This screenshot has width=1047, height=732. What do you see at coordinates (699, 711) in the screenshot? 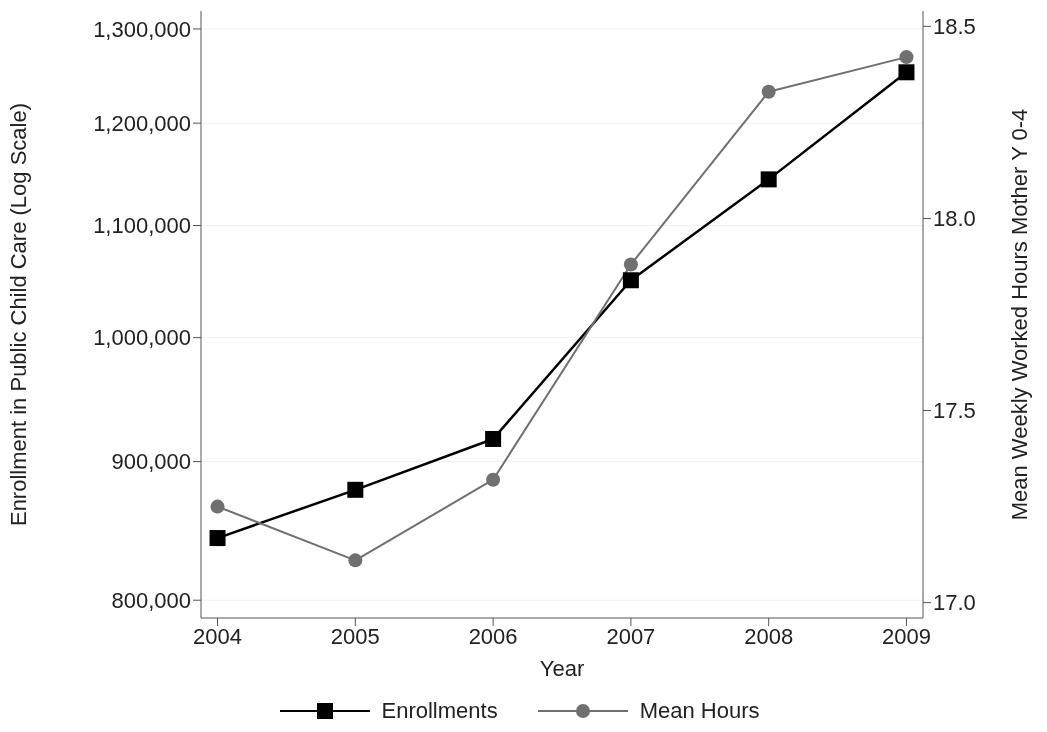
I see `legend-label: Mean Hours` at bounding box center [699, 711].